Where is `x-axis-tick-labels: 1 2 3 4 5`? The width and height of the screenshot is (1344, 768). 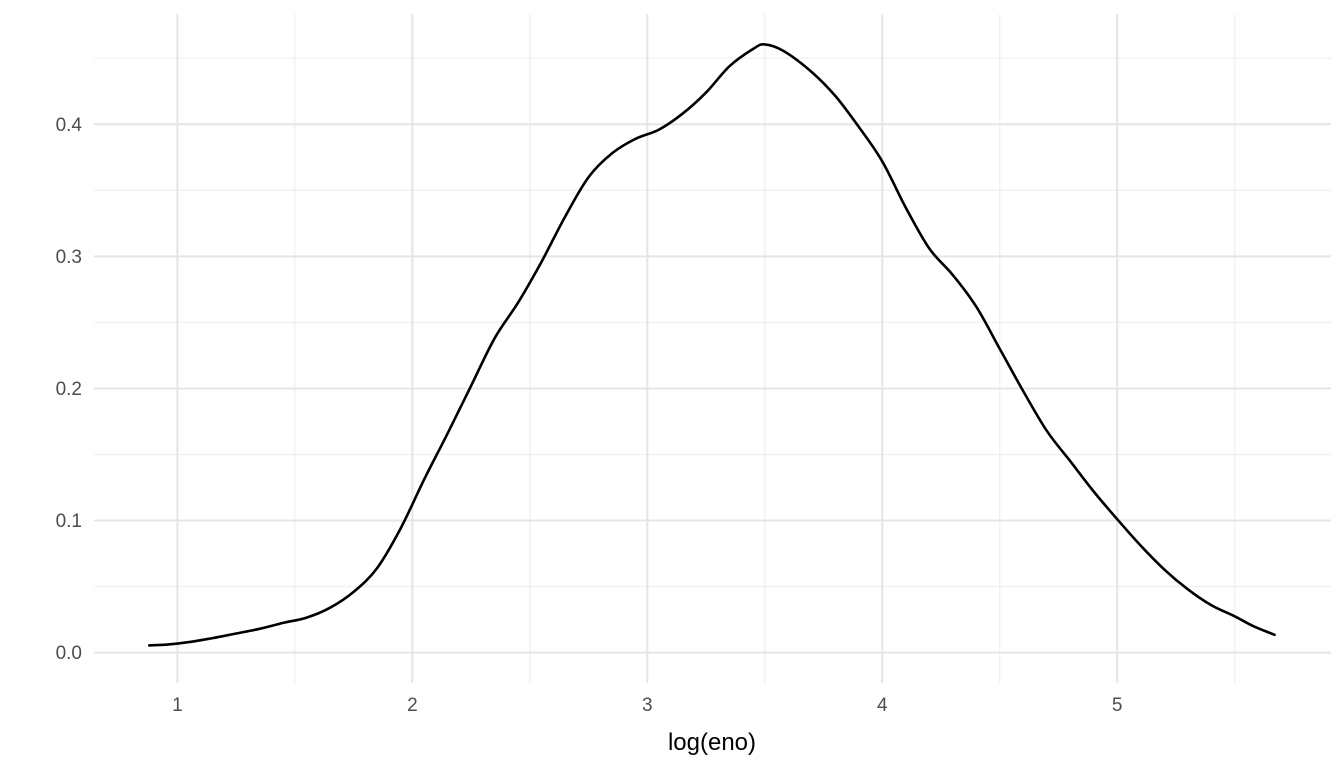 x-axis-tick-labels: 1 2 3 4 5 is located at coordinates (647, 705).